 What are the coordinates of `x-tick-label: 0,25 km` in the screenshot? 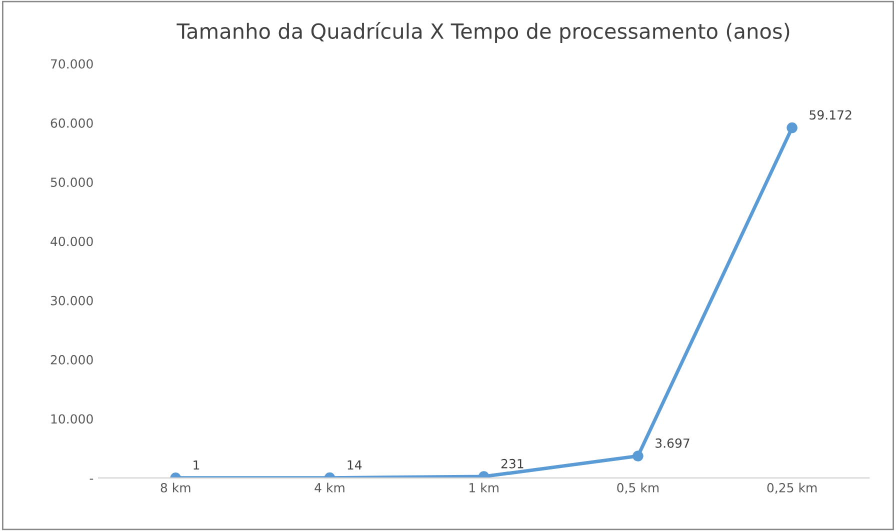 It's located at (792, 488).